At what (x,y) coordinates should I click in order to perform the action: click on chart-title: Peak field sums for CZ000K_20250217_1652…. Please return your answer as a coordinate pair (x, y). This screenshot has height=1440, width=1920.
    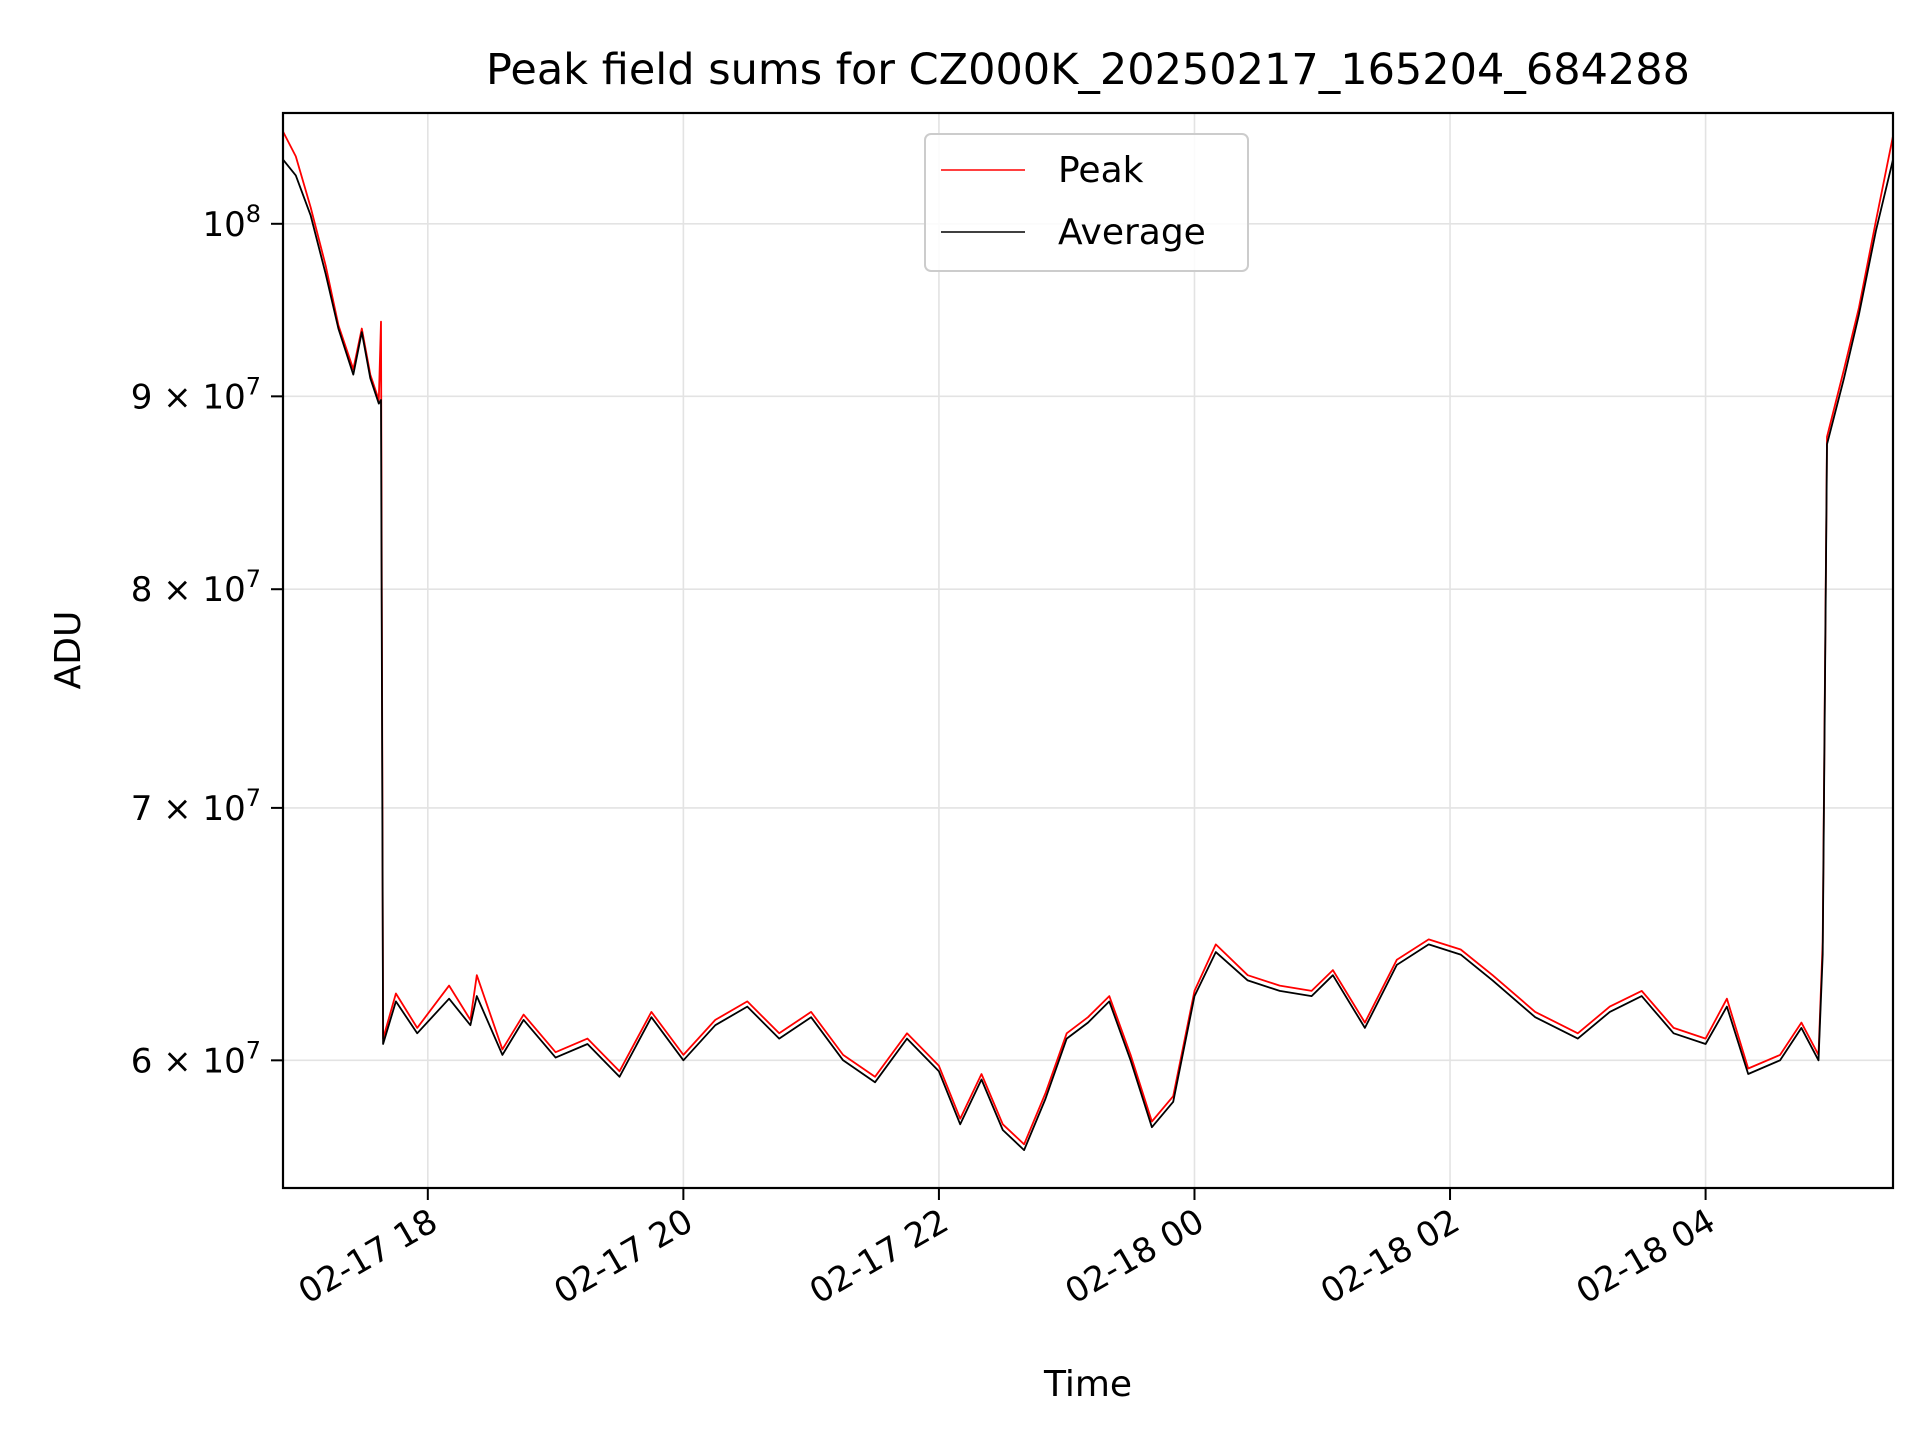
    Looking at the image, I should click on (1088, 70).